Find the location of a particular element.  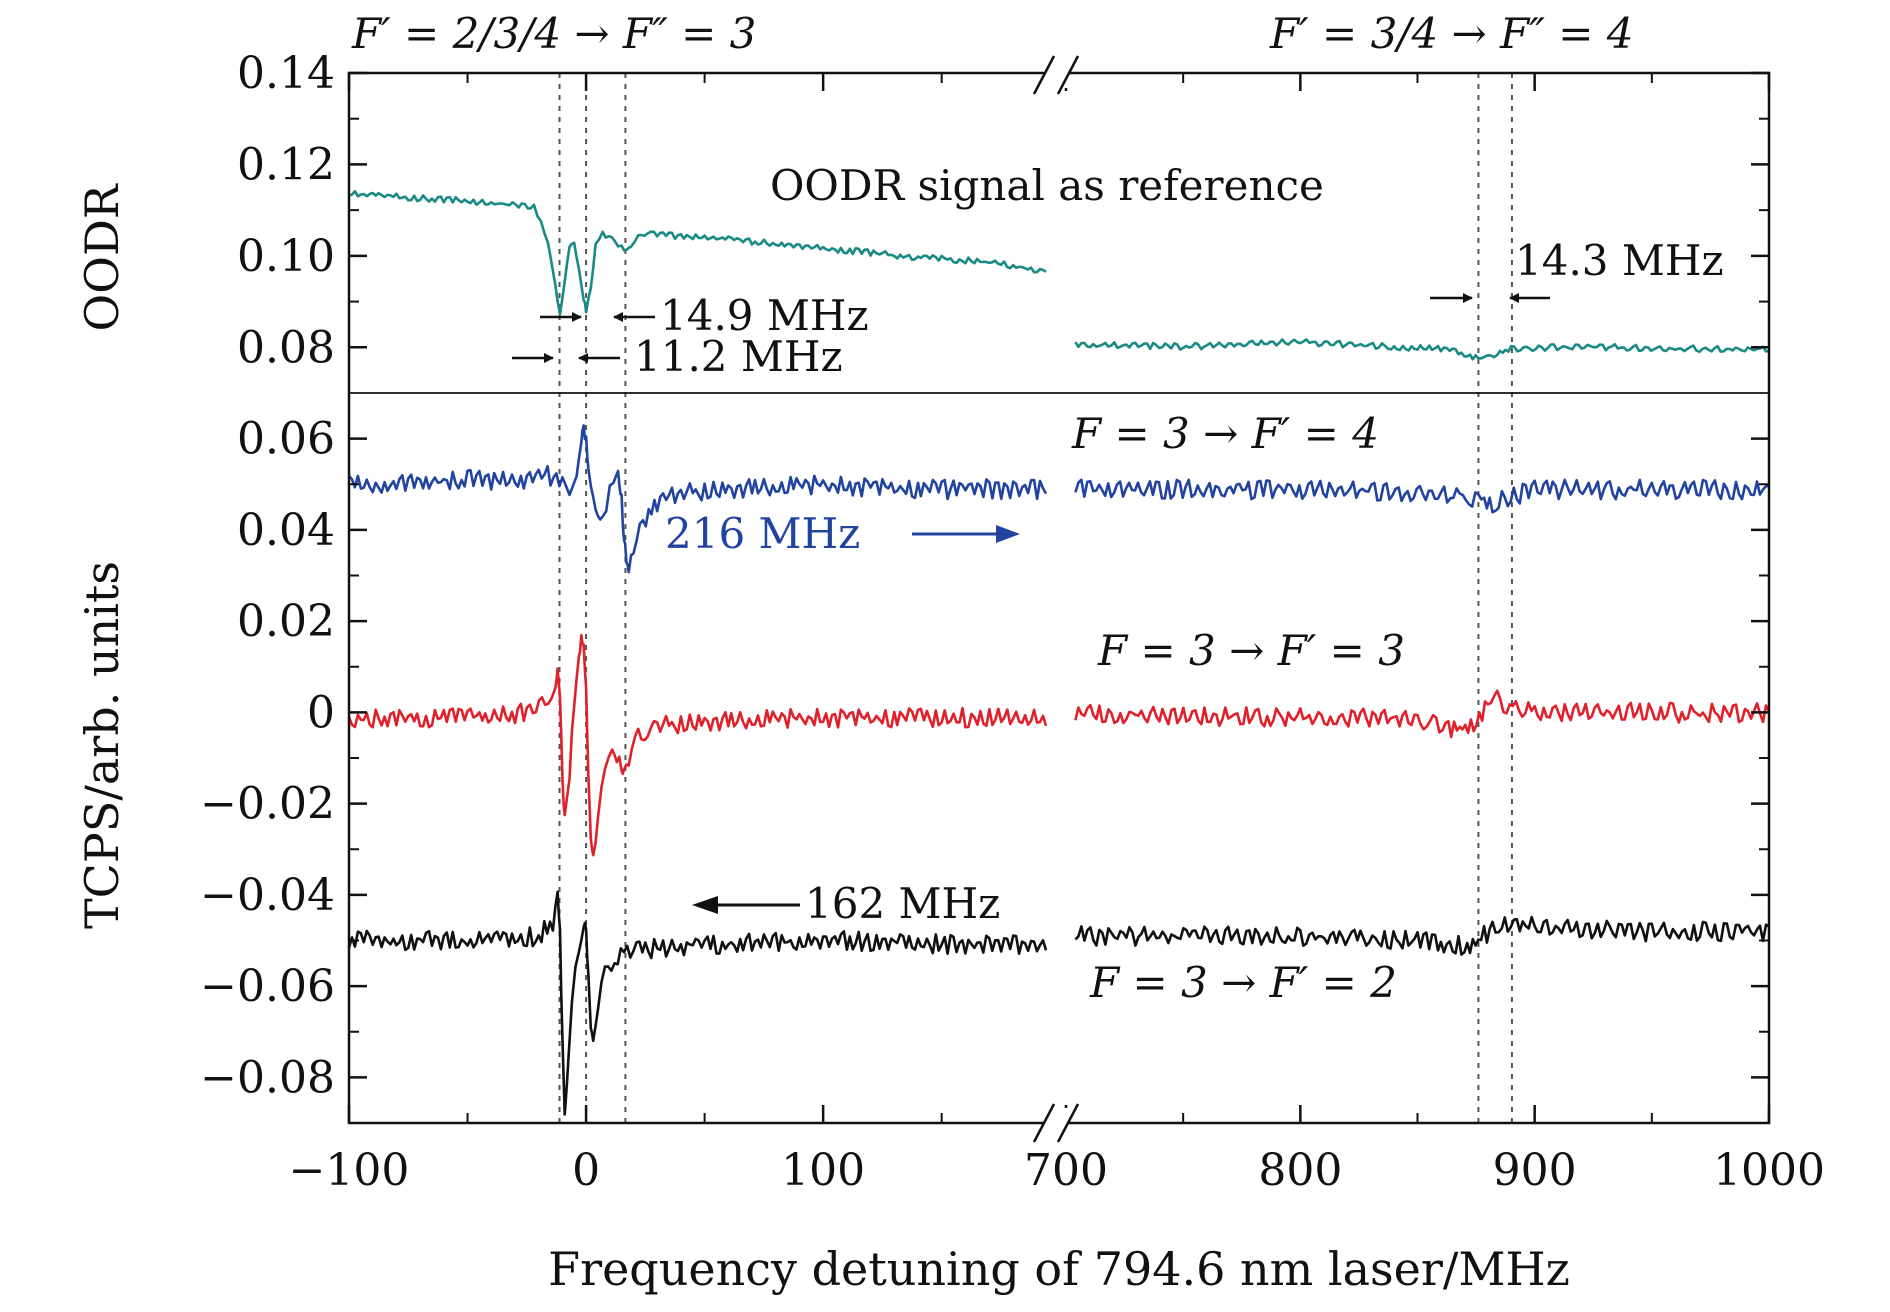

x-tick-label: 100 is located at coordinates (823, 1170).